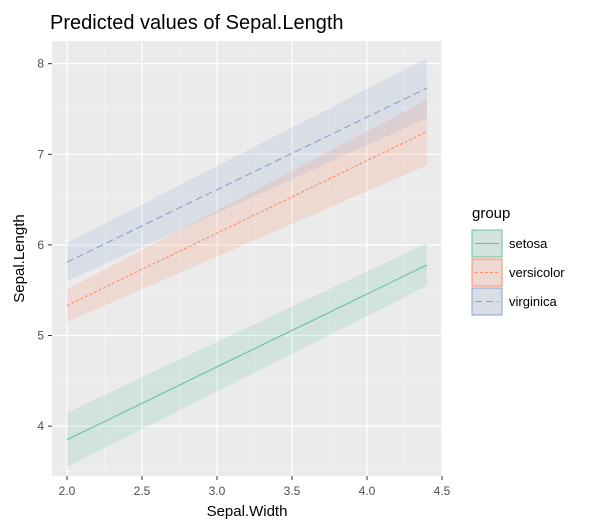 The height and width of the screenshot is (528, 593). I want to click on x-tick-label: 4.5, so click(442, 491).